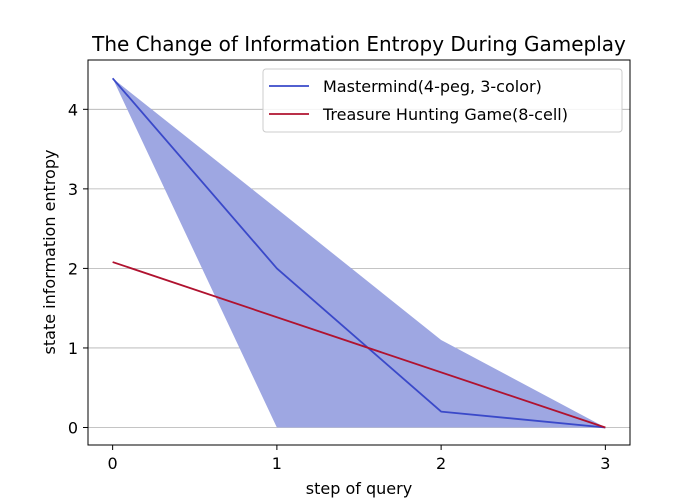 This screenshot has height=500, width=700. Describe the element at coordinates (73, 268) in the screenshot. I see `y-tick-label: 2` at that location.